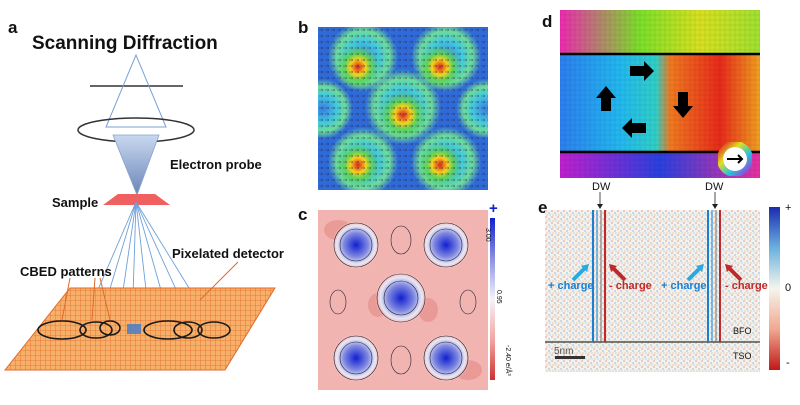  I want to click on charge-density-map, so click(403, 300).